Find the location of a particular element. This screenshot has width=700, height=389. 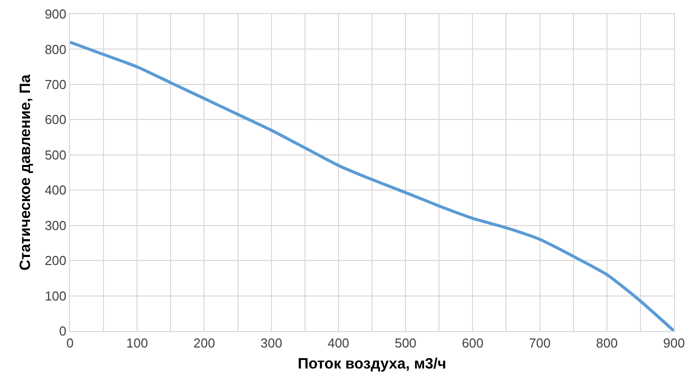

x-tick-label: 200 is located at coordinates (204, 343).